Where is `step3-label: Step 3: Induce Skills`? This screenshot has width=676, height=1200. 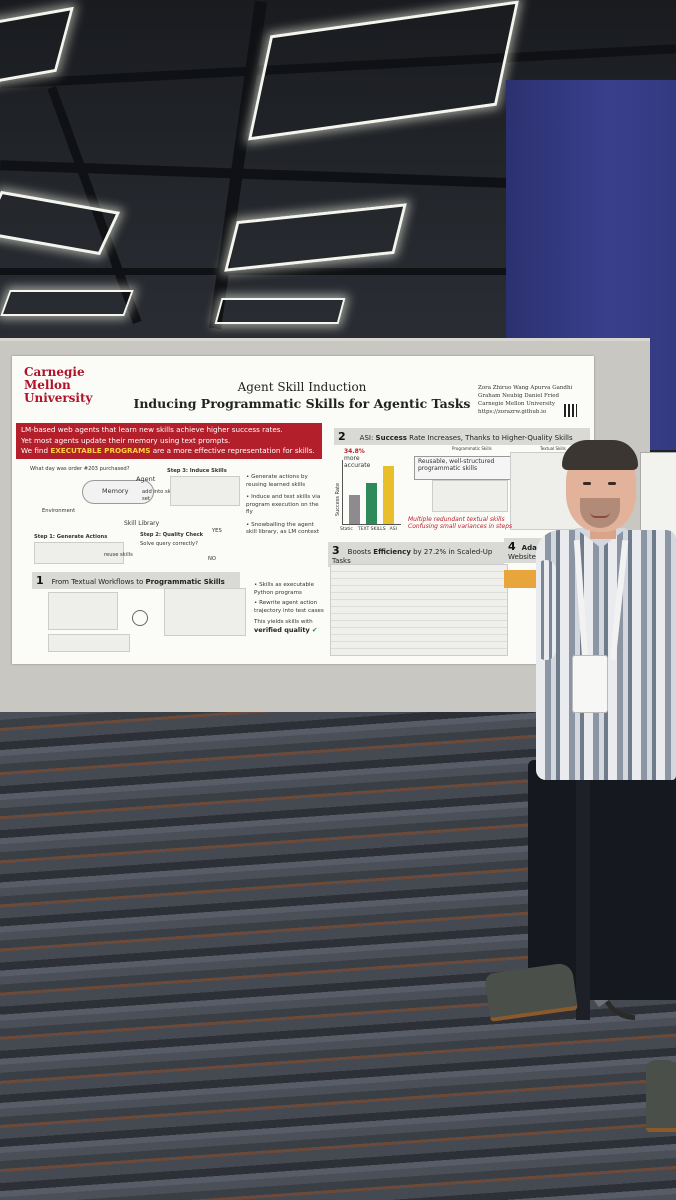
step3-label: Step 3: Induce Skills is located at coordinates (197, 471).